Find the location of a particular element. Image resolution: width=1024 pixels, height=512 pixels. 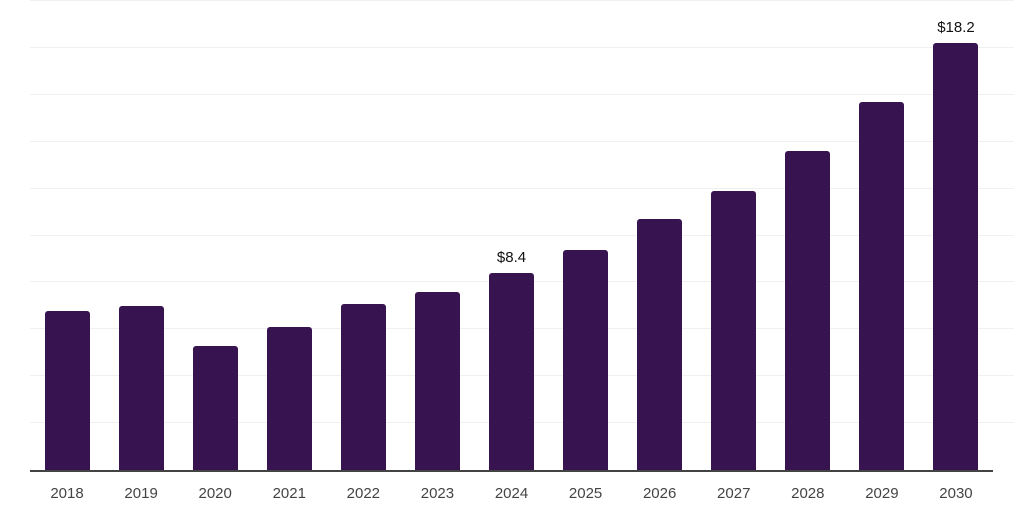

bar-group-2026 is located at coordinates (660, 344).